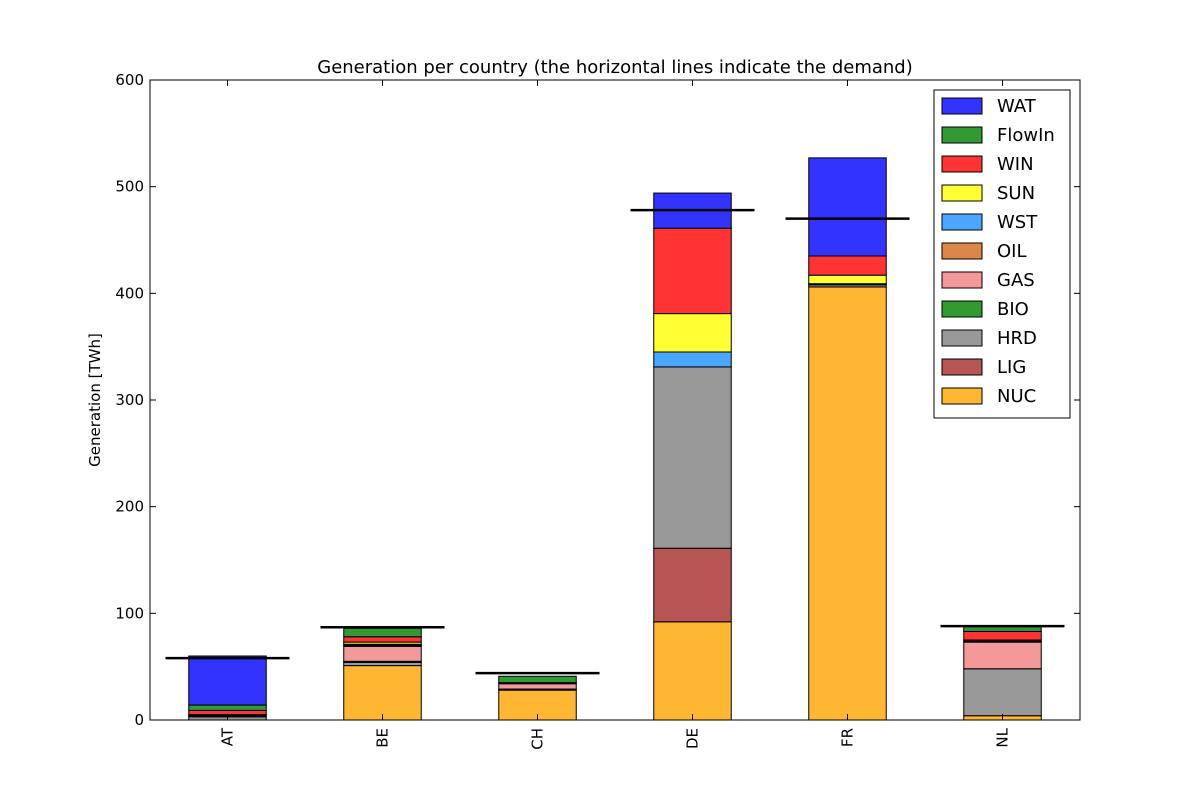  I want to click on legend-label-BIO: BIO, so click(1013, 309).